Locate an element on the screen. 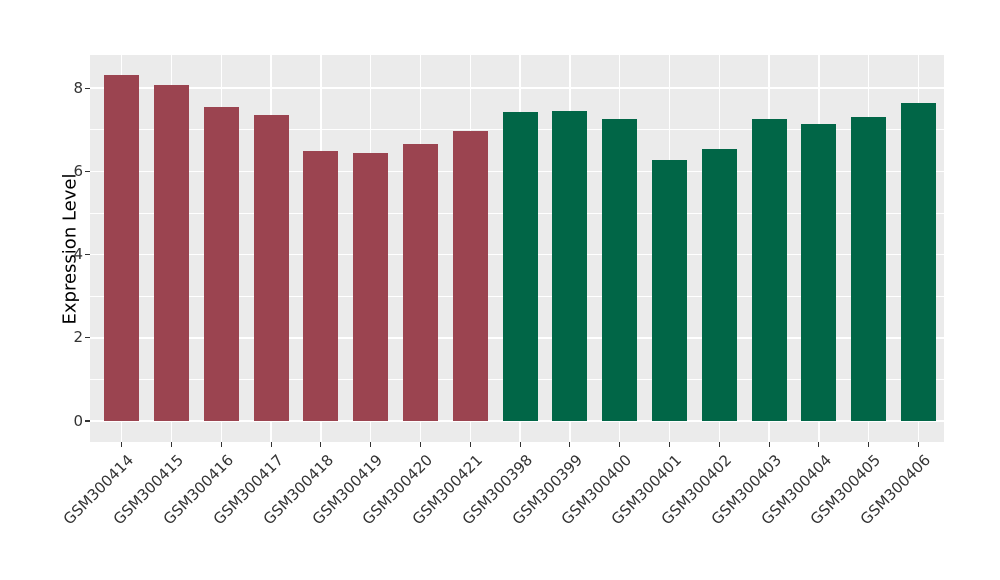 The width and height of the screenshot is (1000, 580). bar-GSM300403 is located at coordinates (769, 270).